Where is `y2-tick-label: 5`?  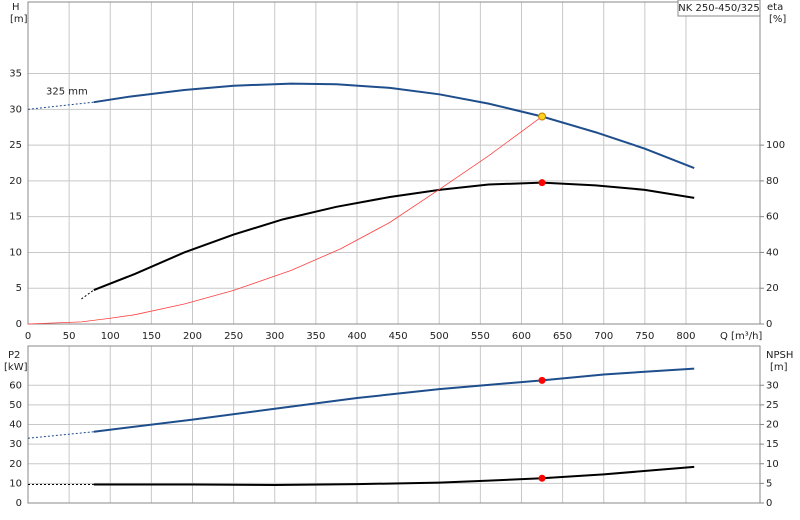 y2-tick-label: 5 is located at coordinates (769, 483).